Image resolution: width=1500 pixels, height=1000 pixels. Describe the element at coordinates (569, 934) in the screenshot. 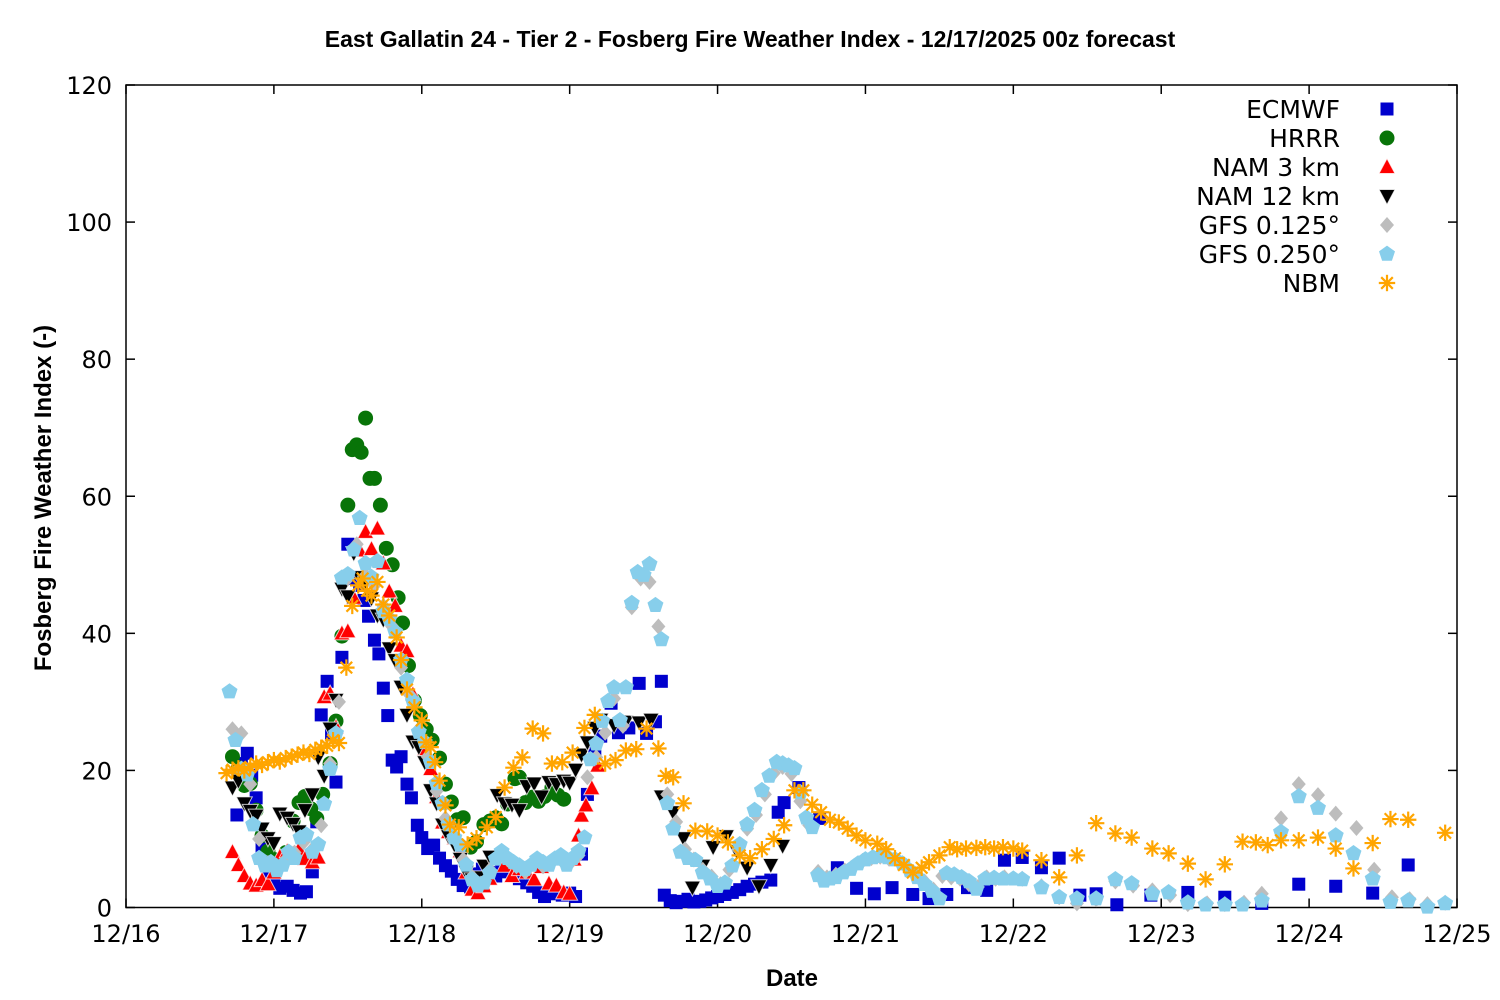

I see `x-tick-label: 12/19` at that location.